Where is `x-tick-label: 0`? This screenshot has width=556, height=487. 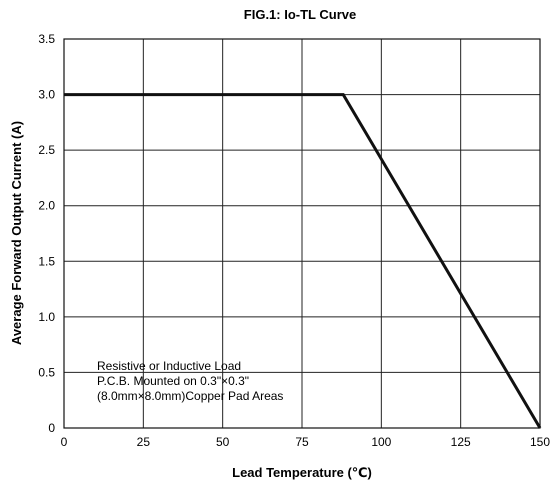
x-tick-label: 0 is located at coordinates (64, 442).